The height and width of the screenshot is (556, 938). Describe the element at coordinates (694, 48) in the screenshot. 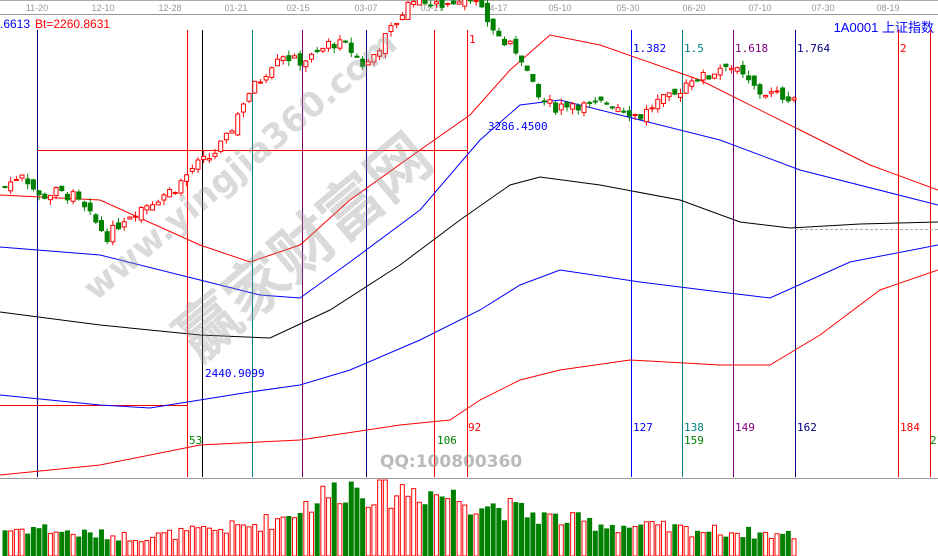

I see `fib-label: 1.5` at that location.